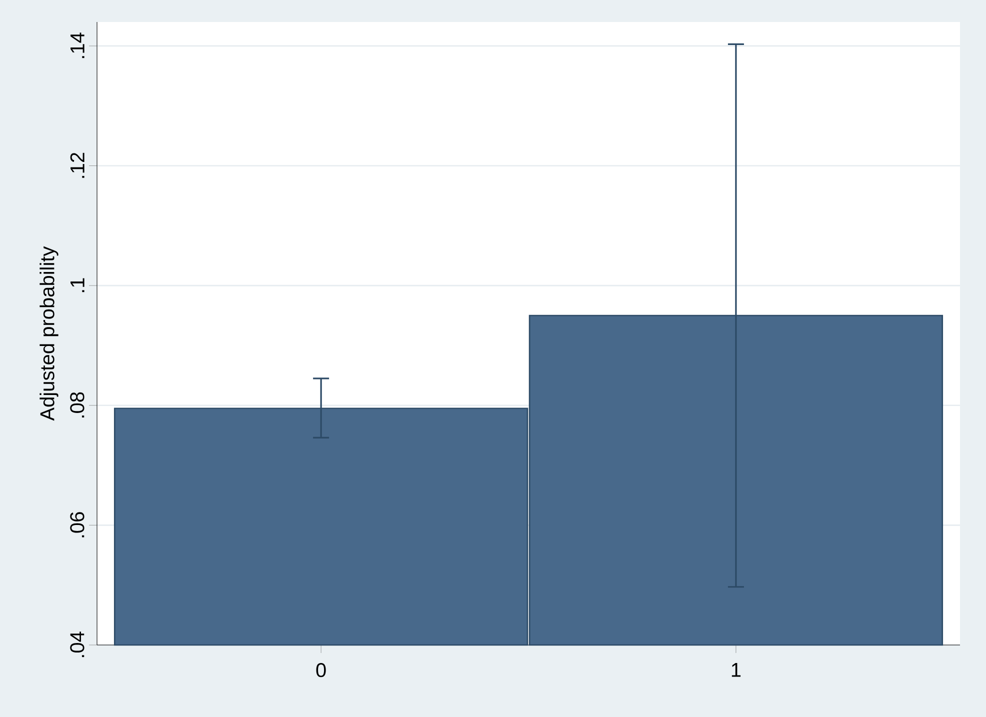 This screenshot has width=986, height=717. What do you see at coordinates (77, 285) in the screenshot?
I see `y-tick-label: .1` at bounding box center [77, 285].